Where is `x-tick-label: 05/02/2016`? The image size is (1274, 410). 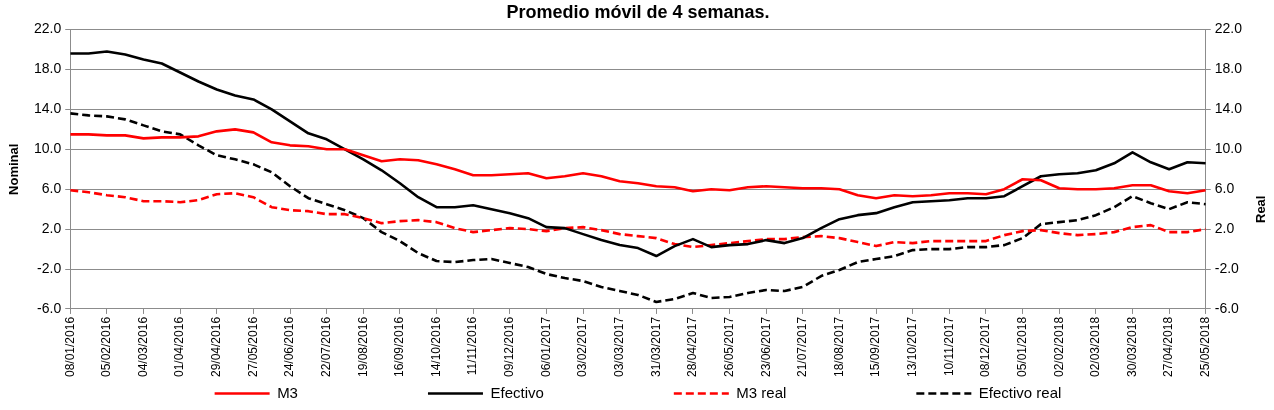
x-tick-label: 05/02/2016 is located at coordinates (106, 346).